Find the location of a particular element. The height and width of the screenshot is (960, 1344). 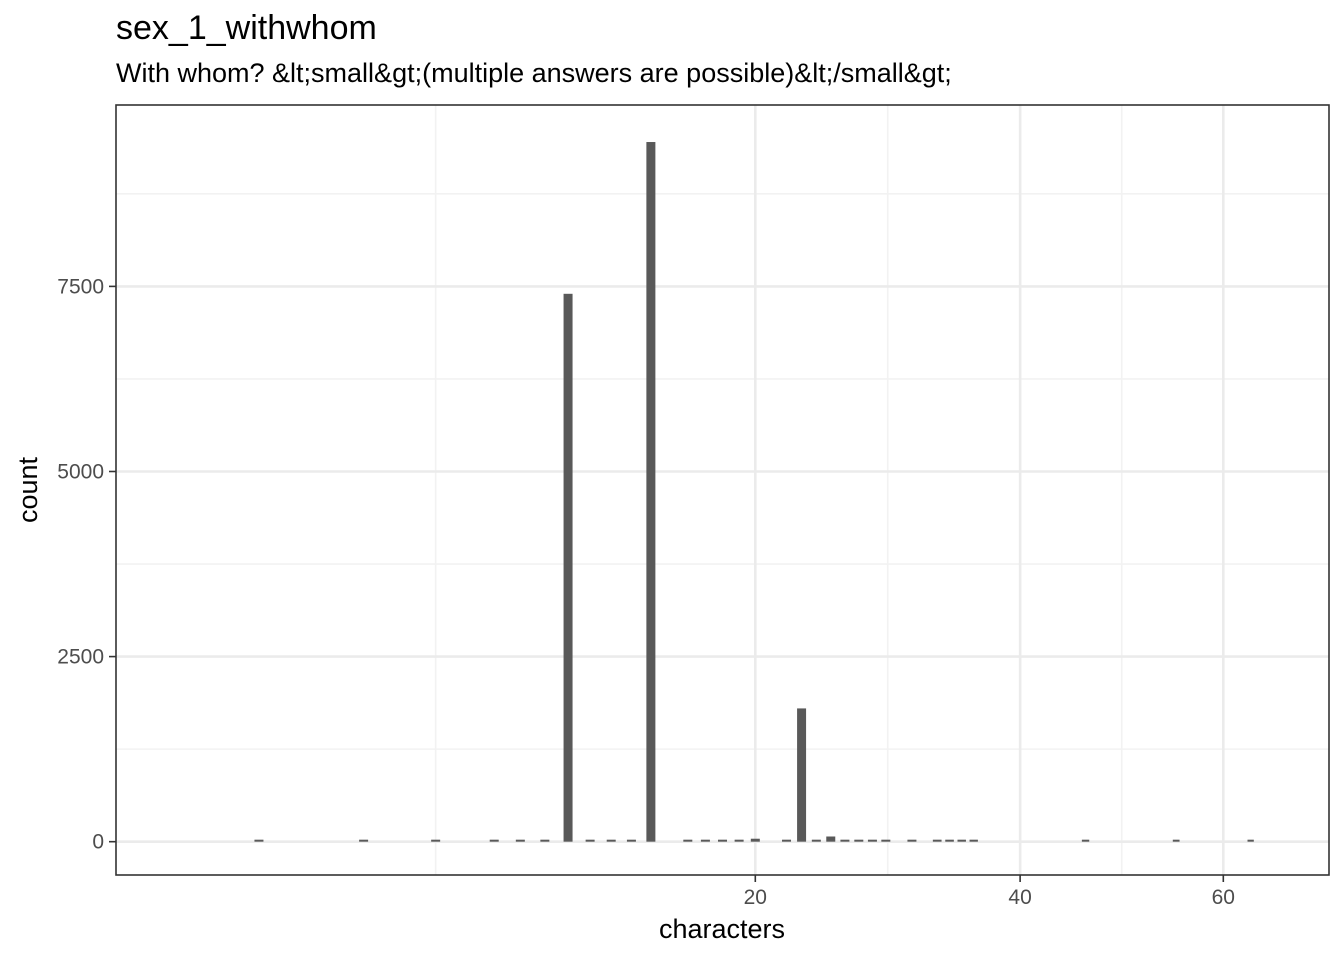

y-tick-label: 5000 is located at coordinates (80, 471).